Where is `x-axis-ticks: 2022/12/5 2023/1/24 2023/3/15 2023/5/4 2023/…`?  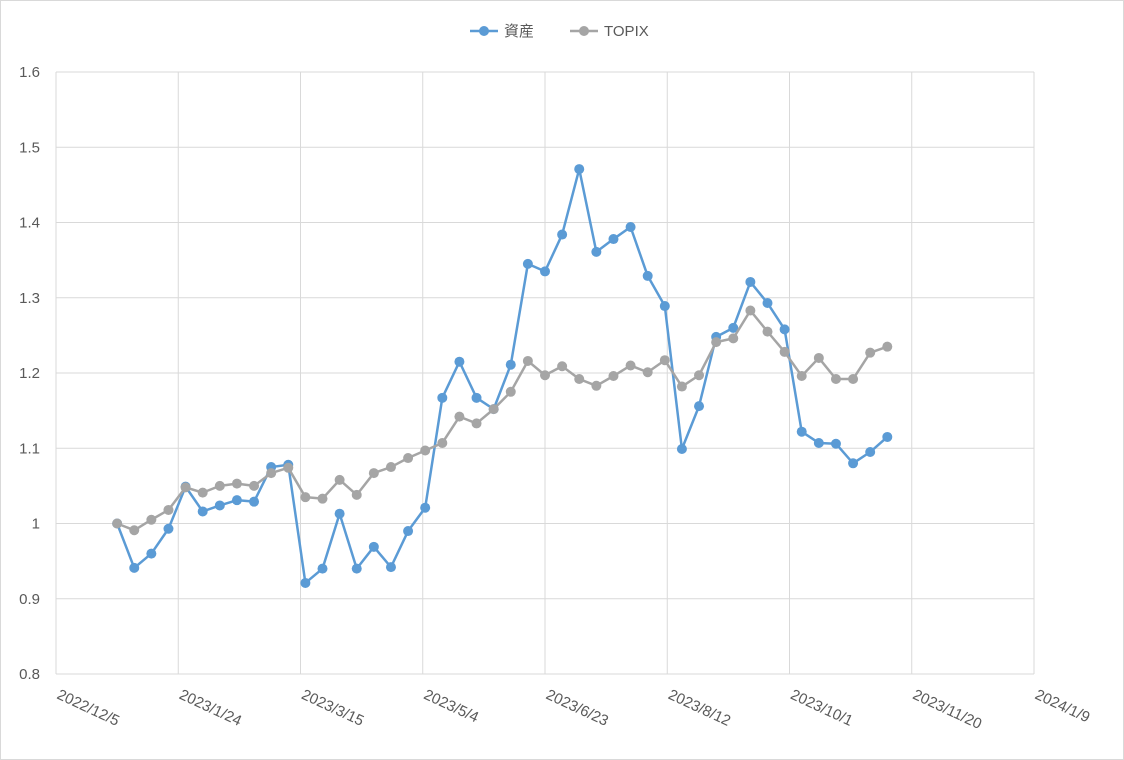 x-axis-ticks: 2022/12/5 2023/1/24 2023/3/15 2023/5/4 2023/… is located at coordinates (573, 709).